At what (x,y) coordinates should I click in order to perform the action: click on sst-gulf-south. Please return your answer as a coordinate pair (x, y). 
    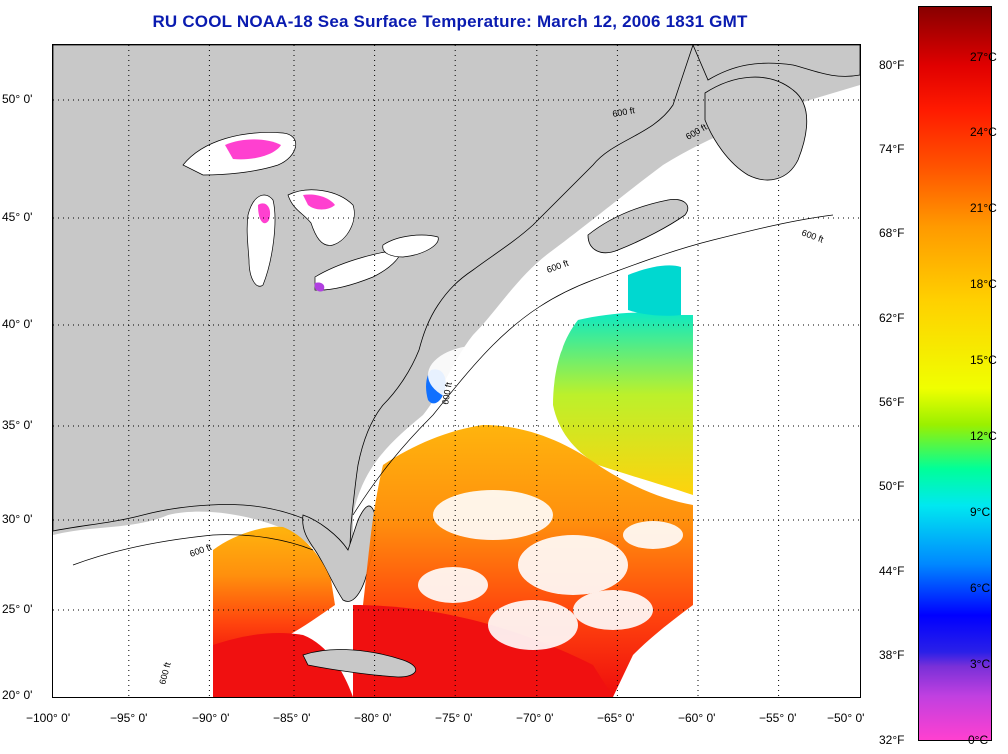
    Looking at the image, I should click on (283, 665).